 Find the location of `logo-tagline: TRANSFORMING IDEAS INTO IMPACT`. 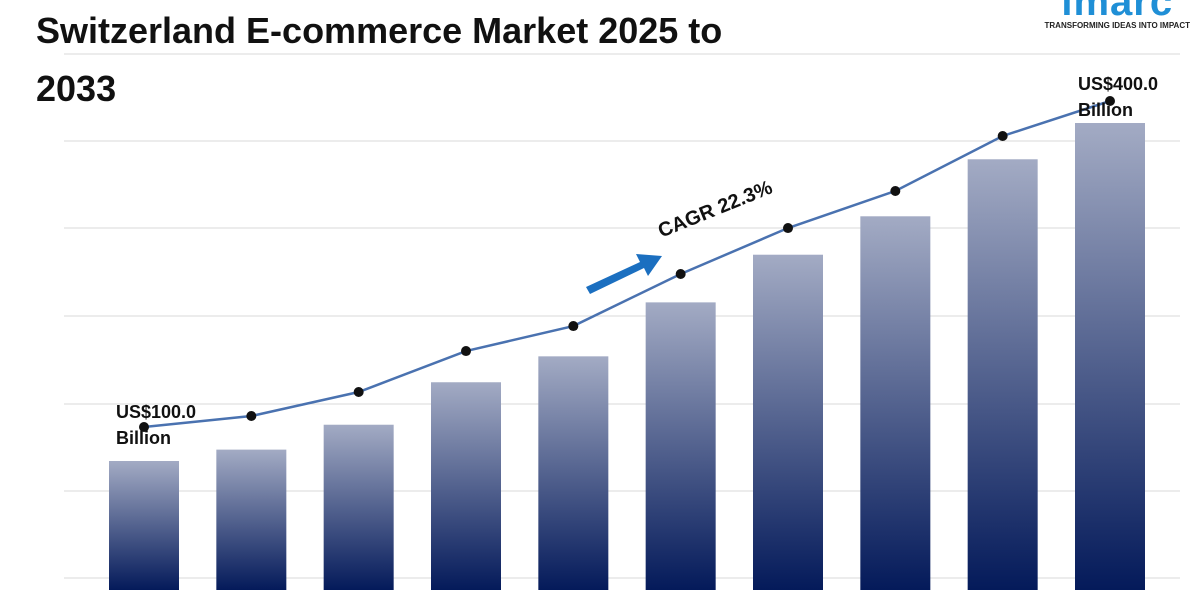

logo-tagline: TRANSFORMING IDEAS INTO IMPACT is located at coordinates (1117, 25).